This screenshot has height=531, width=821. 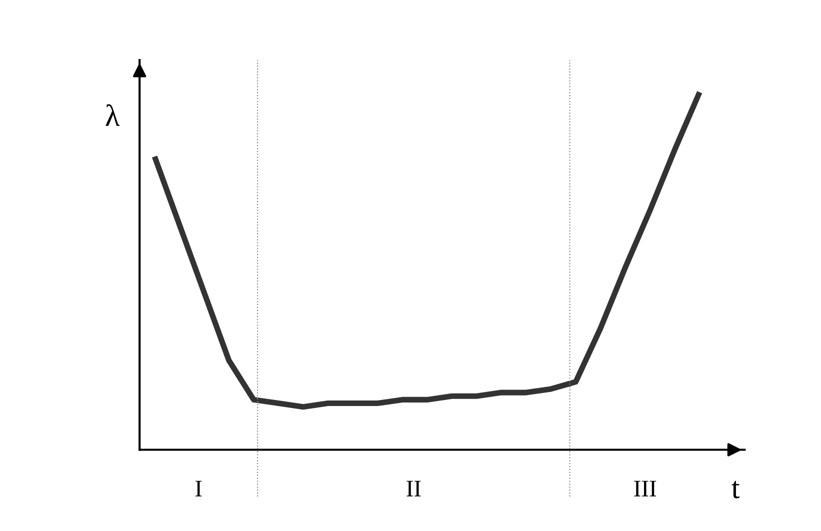 I want to click on text: I, so click(x=198, y=488).